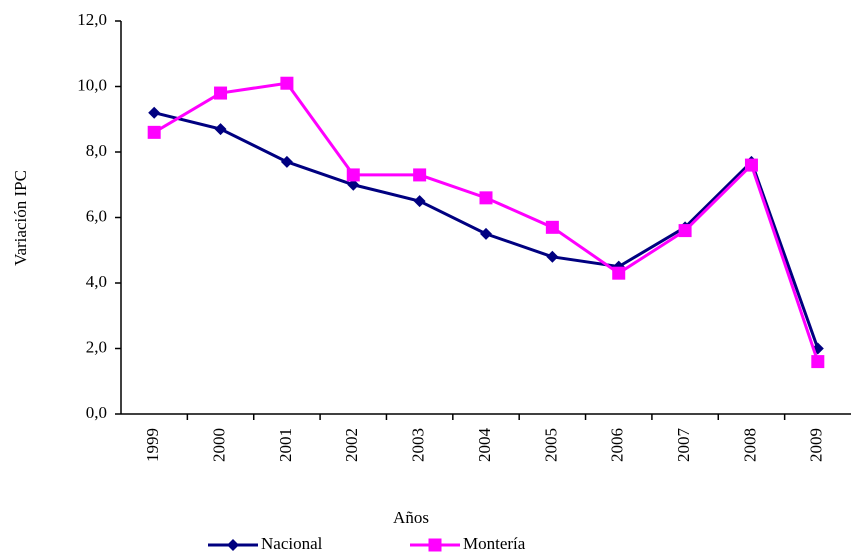 The width and height of the screenshot is (851, 556). What do you see at coordinates (96, 281) in the screenshot?
I see `y-tick-label: 4,0` at bounding box center [96, 281].